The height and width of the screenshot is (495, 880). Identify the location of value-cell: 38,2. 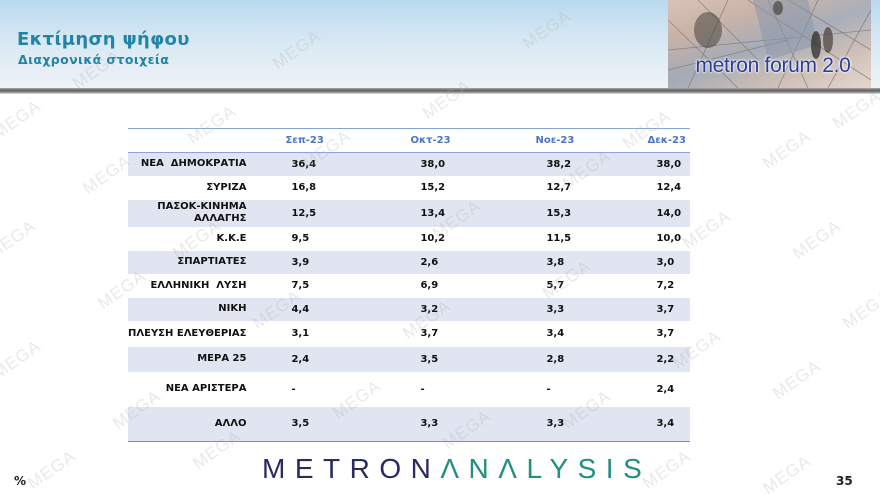
(568, 164).